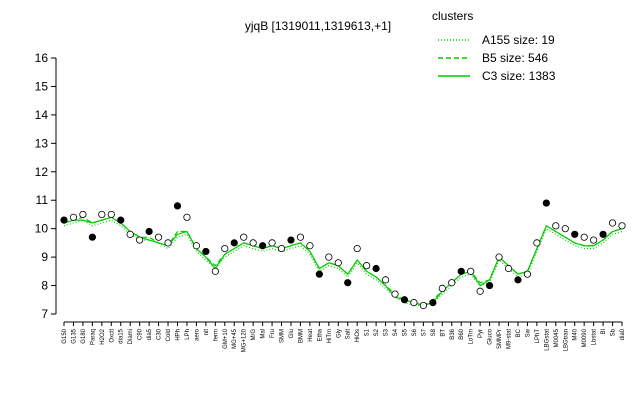 The image size is (640, 400). I want to click on x-tick-label: M/G, so click(254, 335).